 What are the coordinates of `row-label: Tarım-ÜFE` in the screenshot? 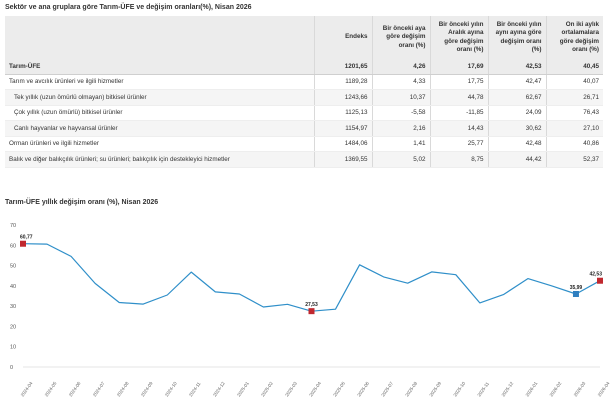 It's located at (160, 67).